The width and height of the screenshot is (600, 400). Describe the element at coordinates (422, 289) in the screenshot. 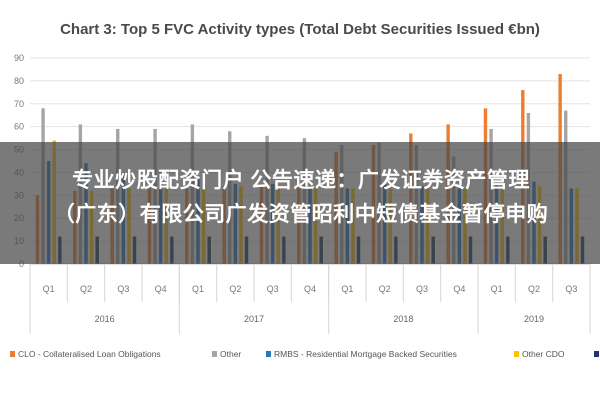

I see `x-tick-label-10: Q3` at that location.